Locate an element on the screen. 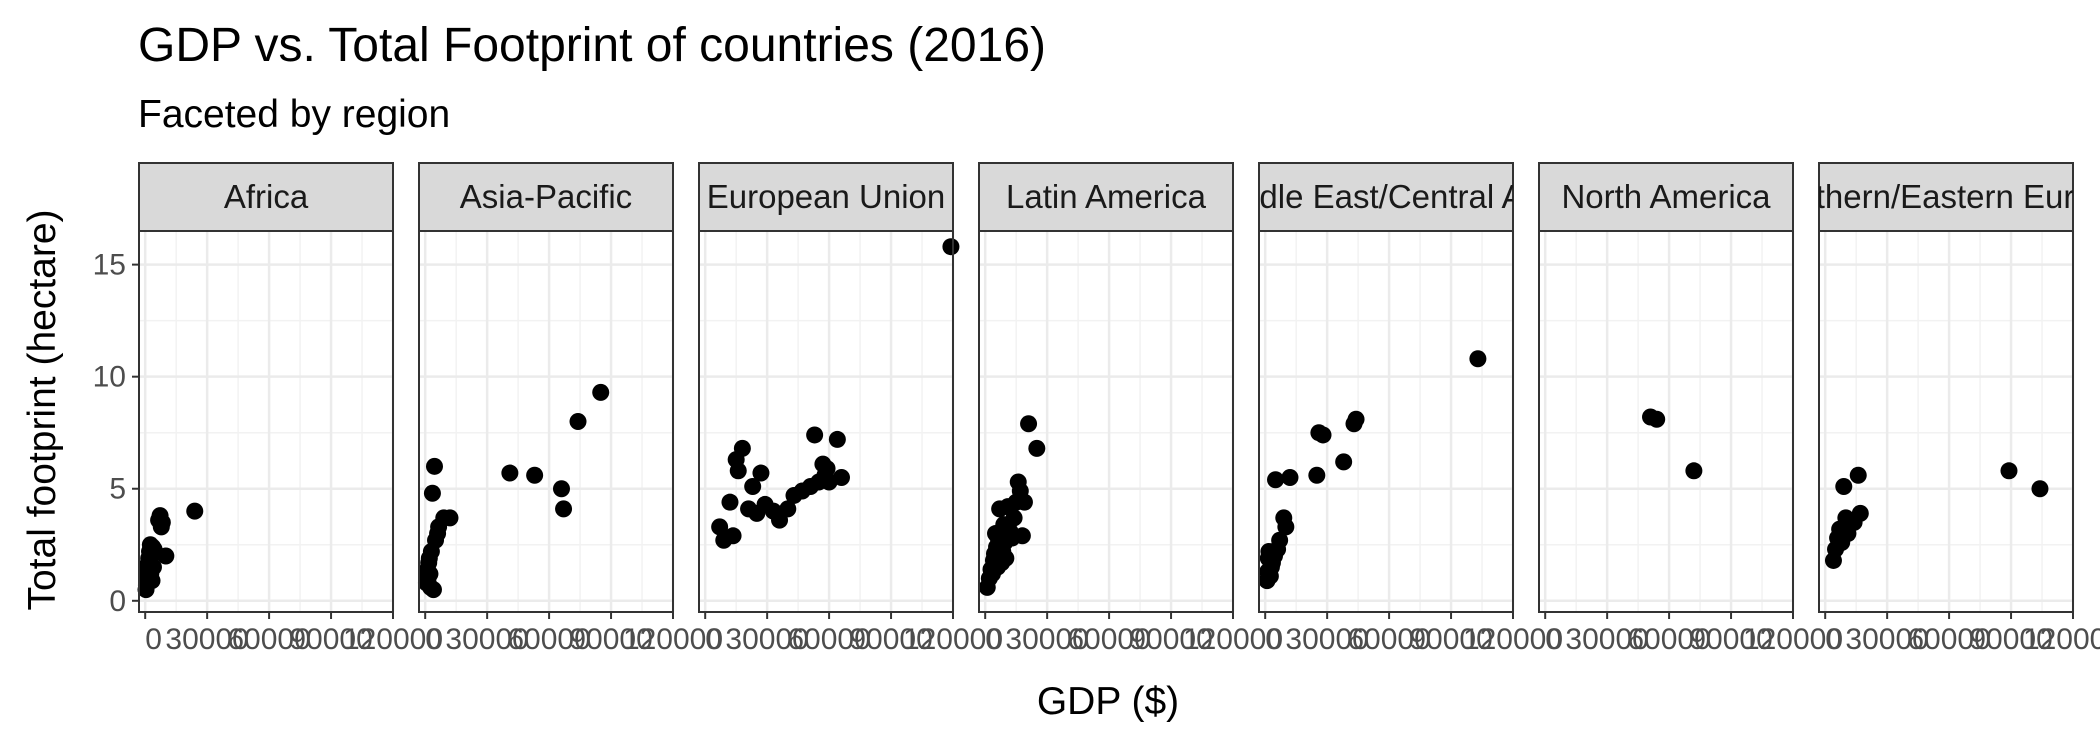  facet-strip-label: North America is located at coordinates (1666, 196).